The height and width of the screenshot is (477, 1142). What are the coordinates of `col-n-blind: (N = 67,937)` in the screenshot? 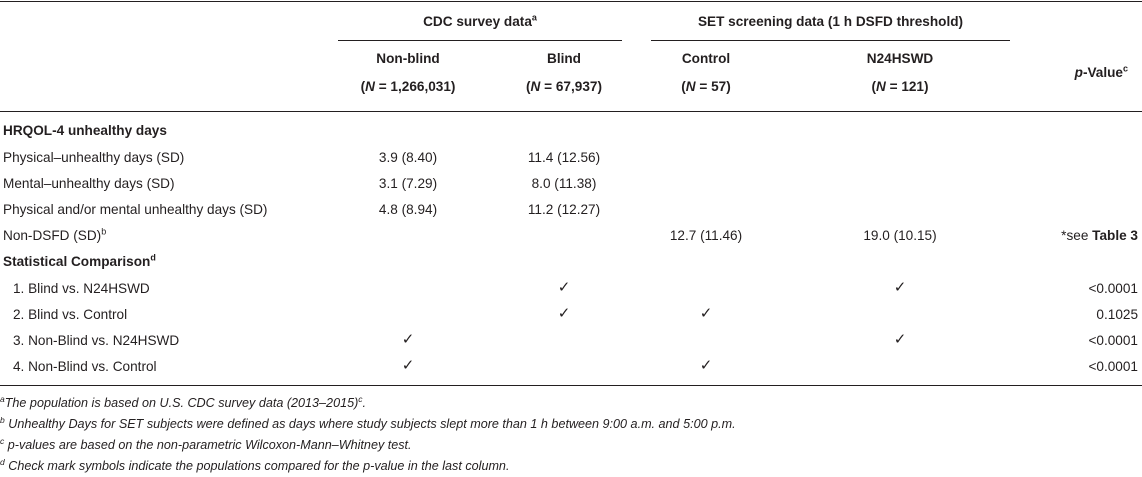 It's located at (564, 86).